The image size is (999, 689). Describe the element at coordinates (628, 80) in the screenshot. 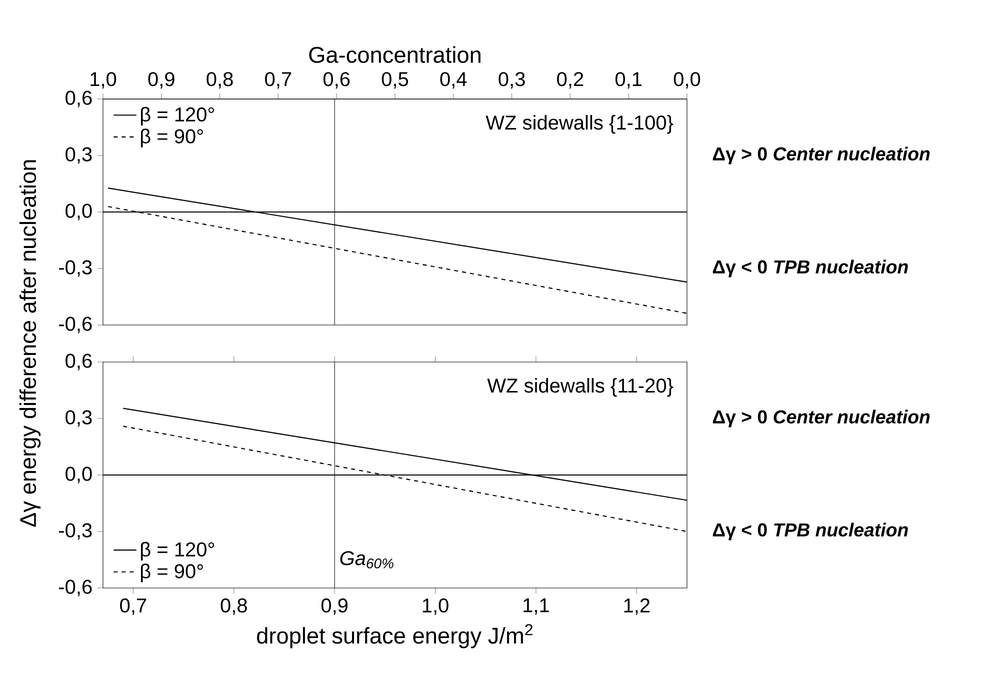

I see `x2-tick-label: 0,1` at that location.